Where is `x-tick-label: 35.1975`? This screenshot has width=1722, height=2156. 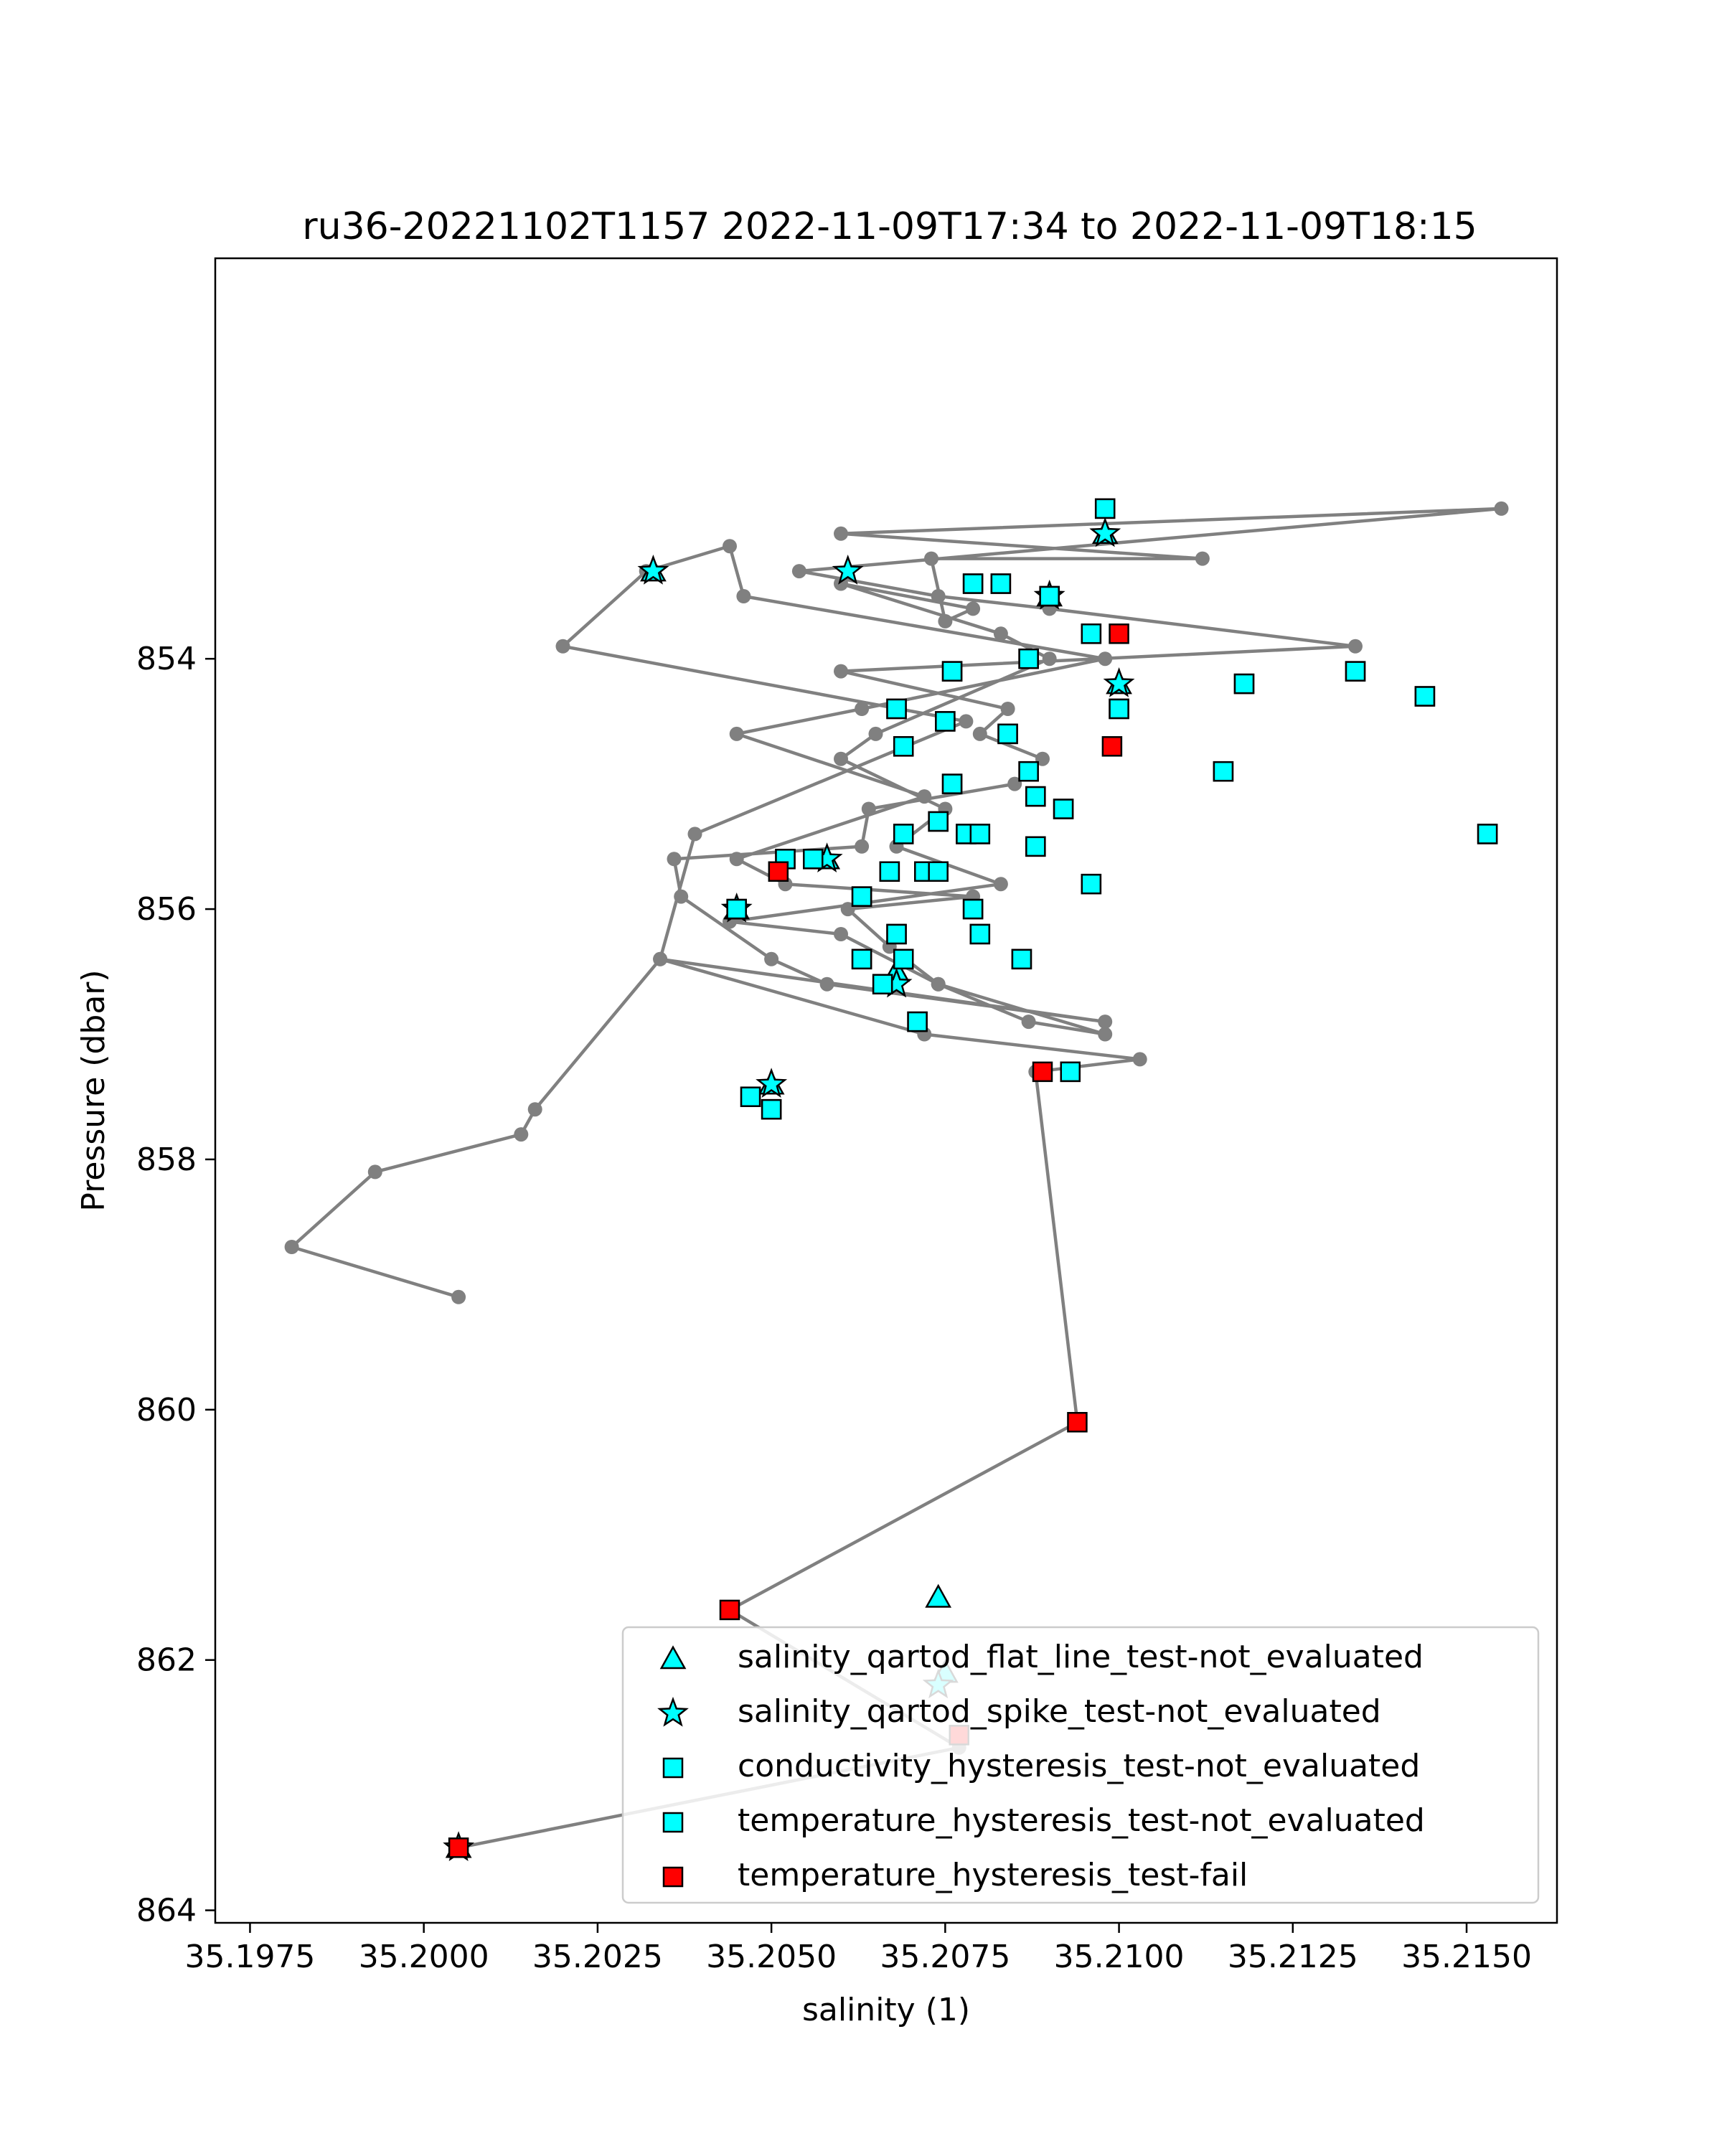 x-tick-label: 35.1975 is located at coordinates (250, 1957).